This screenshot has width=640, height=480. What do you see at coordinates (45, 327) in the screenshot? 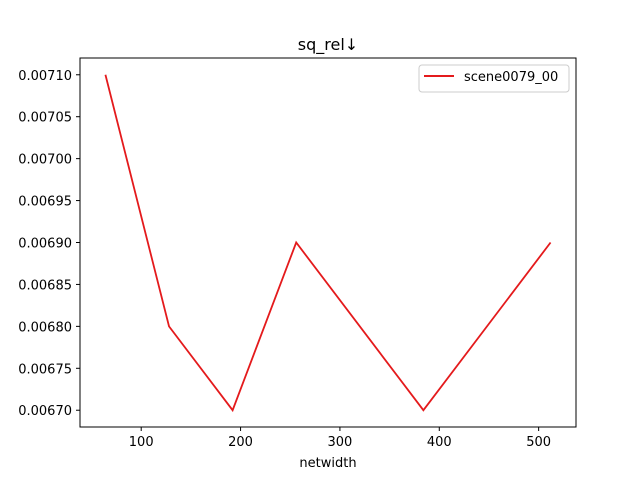
I see `y-tick-label: 0.00680` at bounding box center [45, 327].